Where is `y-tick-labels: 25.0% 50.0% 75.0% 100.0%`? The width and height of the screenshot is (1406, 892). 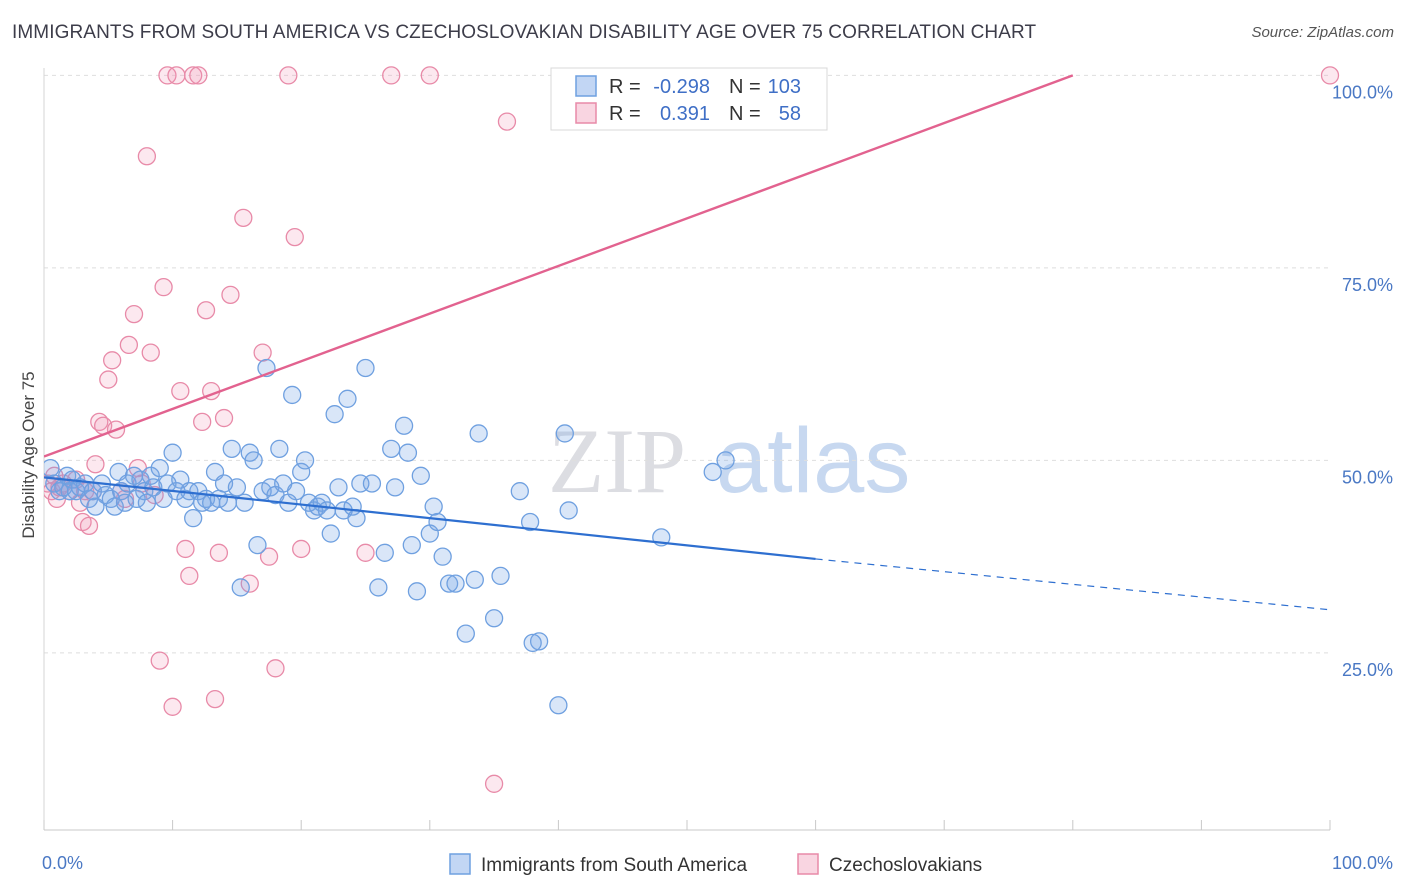 y-tick-labels: 25.0% 50.0% 75.0% 100.0% is located at coordinates (1362, 381).